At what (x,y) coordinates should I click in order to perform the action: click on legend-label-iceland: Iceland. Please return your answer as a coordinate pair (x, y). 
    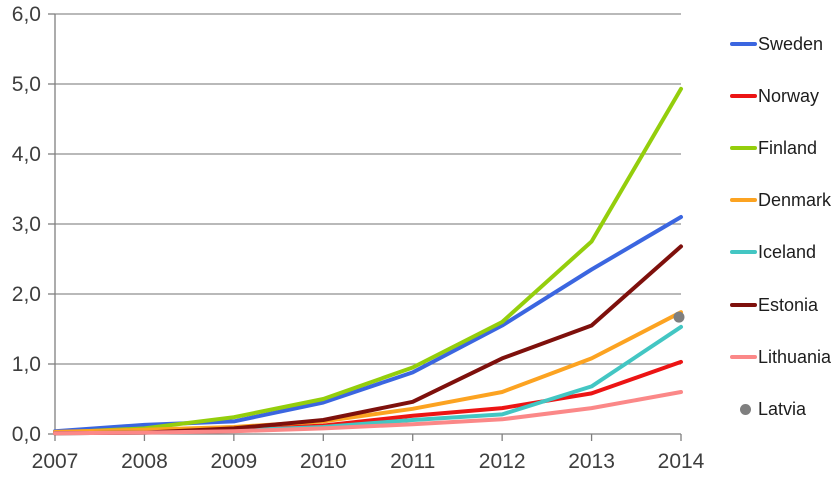
    Looking at the image, I should click on (787, 252).